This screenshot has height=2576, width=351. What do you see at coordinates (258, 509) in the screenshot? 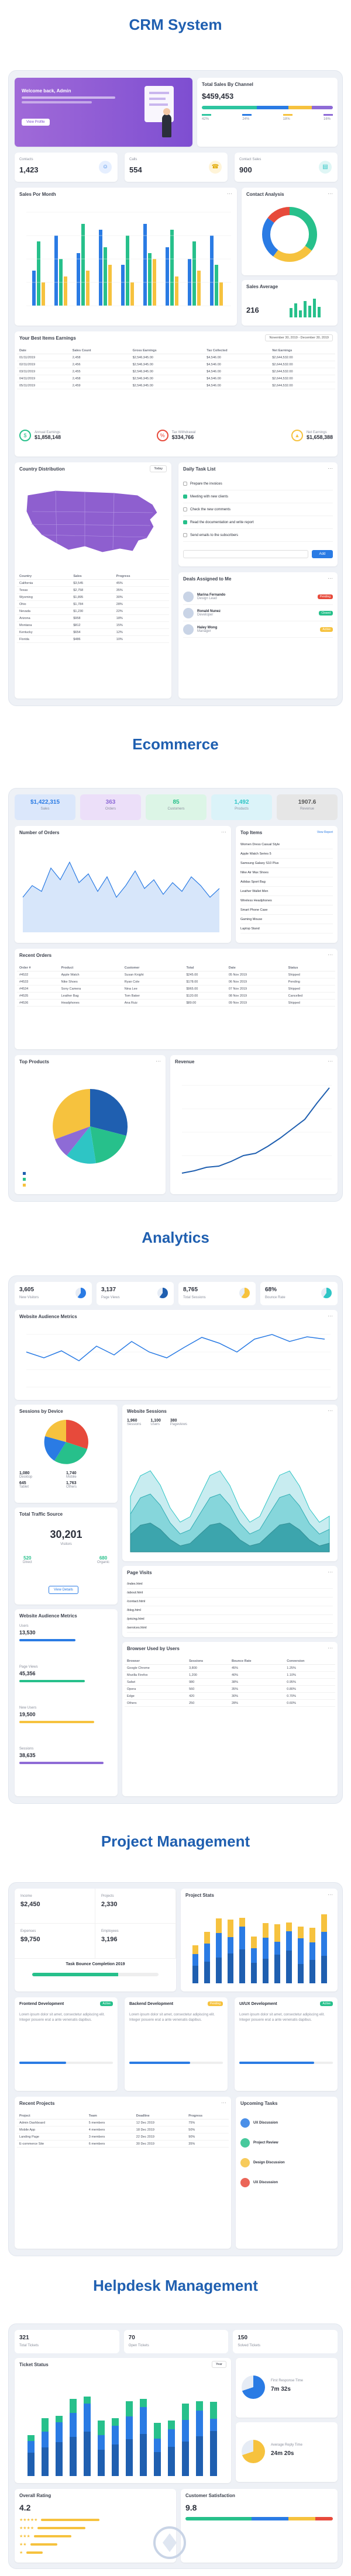
I see `todo-item: Check the new comments` at bounding box center [258, 509].